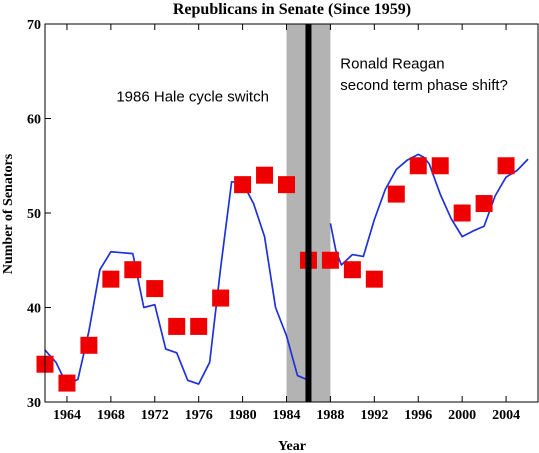 The height and width of the screenshot is (453, 539). What do you see at coordinates (392, 63) in the screenshot?
I see `annotation-text: Ronald Reagan` at bounding box center [392, 63].